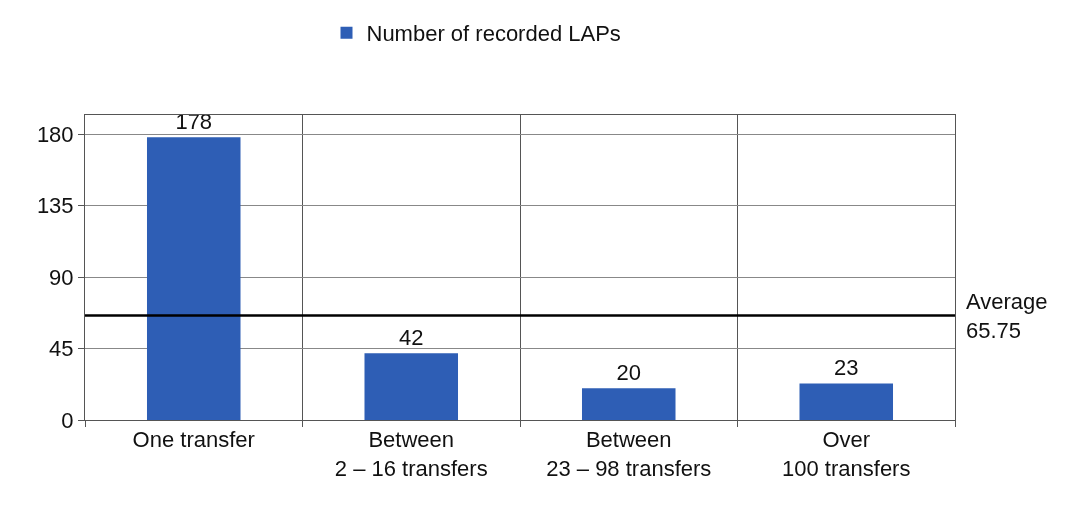  I want to click on x-tick-label: One transfer, so click(193, 440).